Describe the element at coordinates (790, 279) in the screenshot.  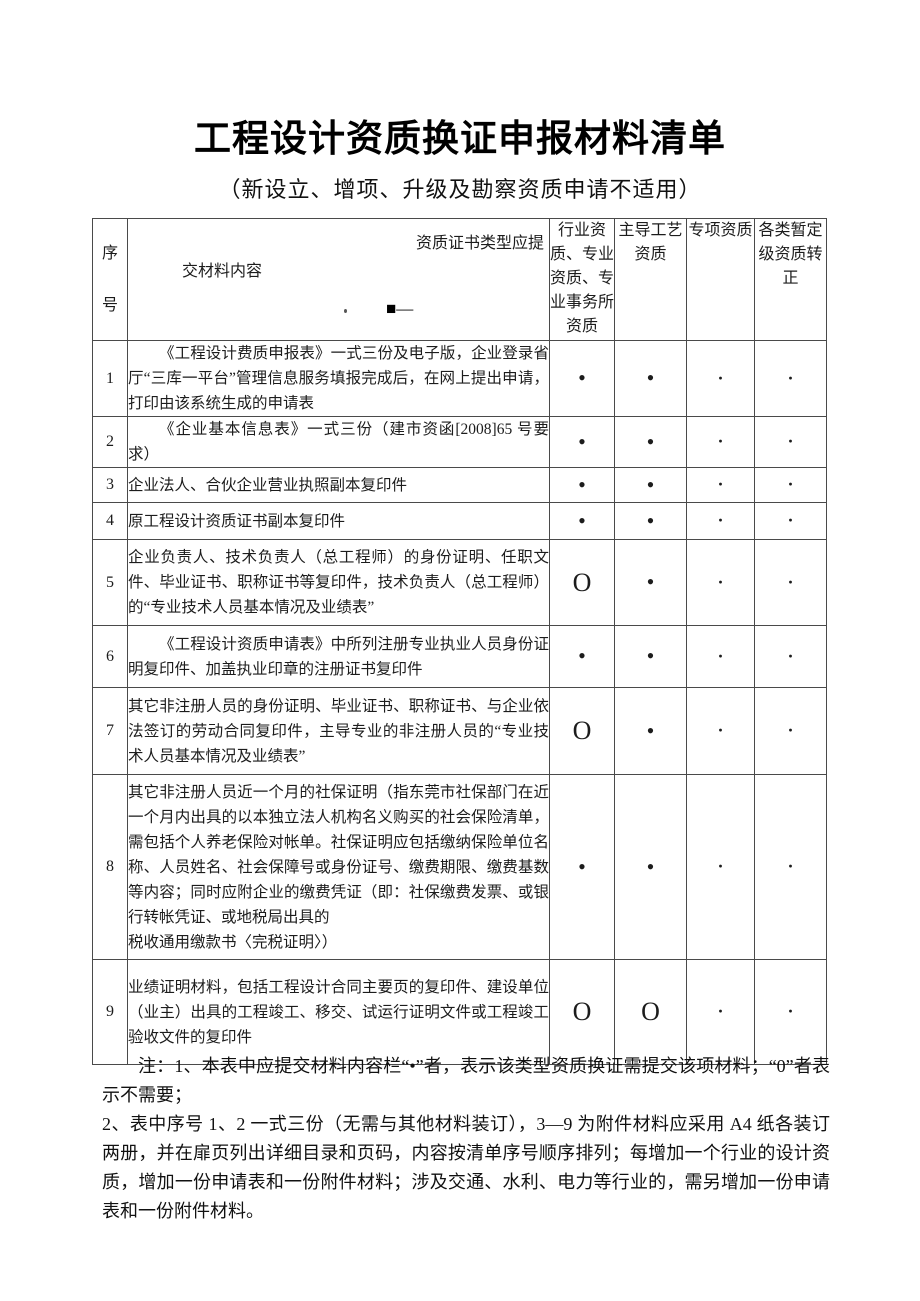
I see `header-provisional-qualification: 各类暂定 级资质转 正` at that location.